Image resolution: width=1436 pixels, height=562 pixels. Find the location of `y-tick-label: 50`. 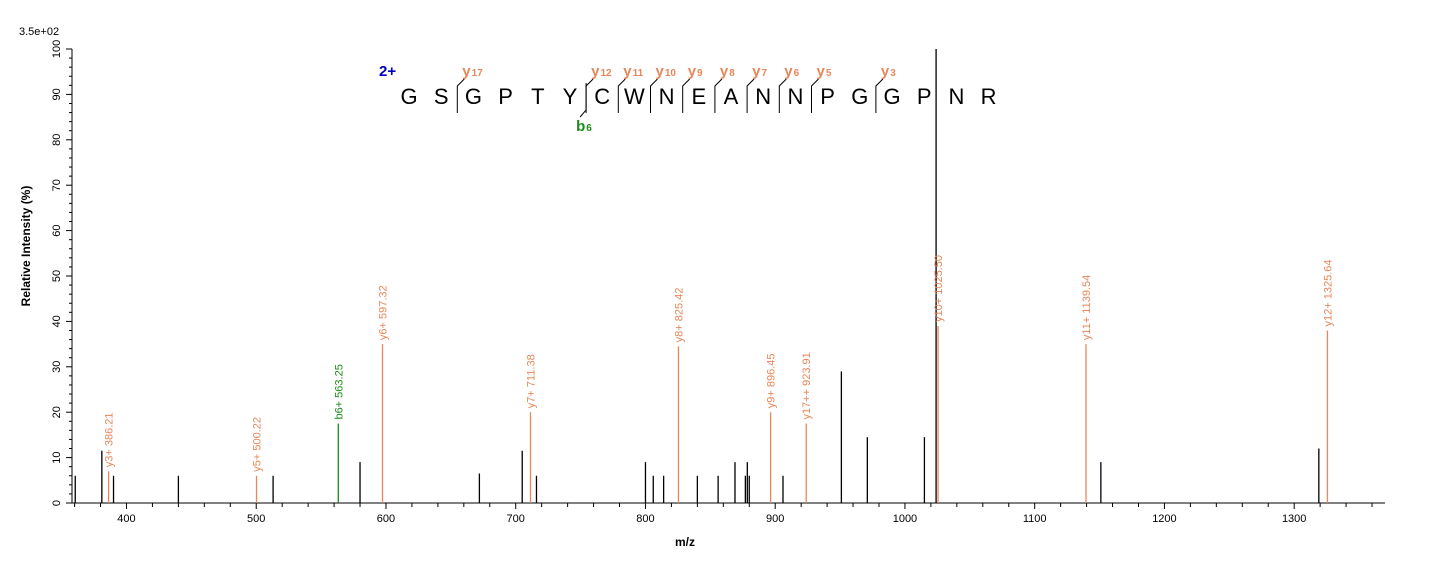

y-tick-label: 50 is located at coordinates (57, 276).